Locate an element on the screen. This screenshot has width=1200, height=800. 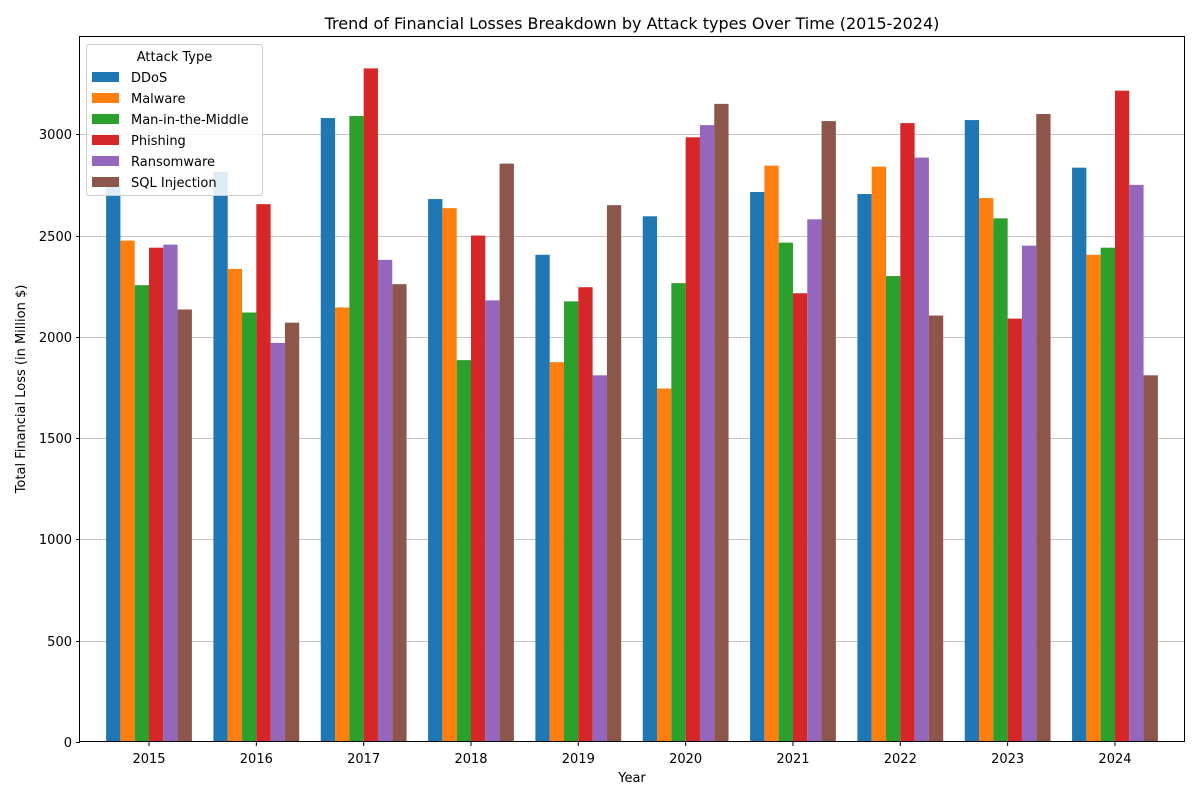
bar-group-2023 is located at coordinates (1007, 428).